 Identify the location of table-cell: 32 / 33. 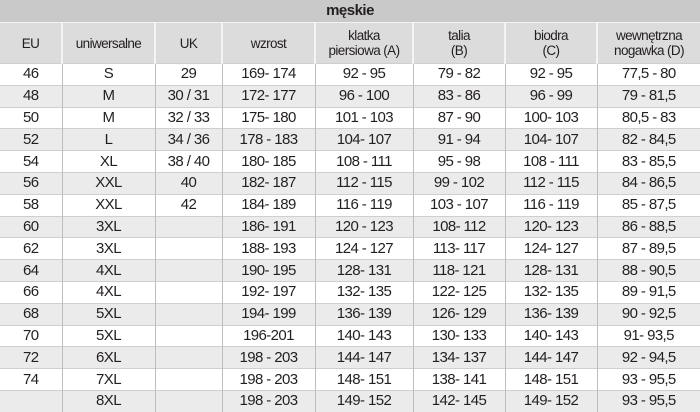
(188, 117).